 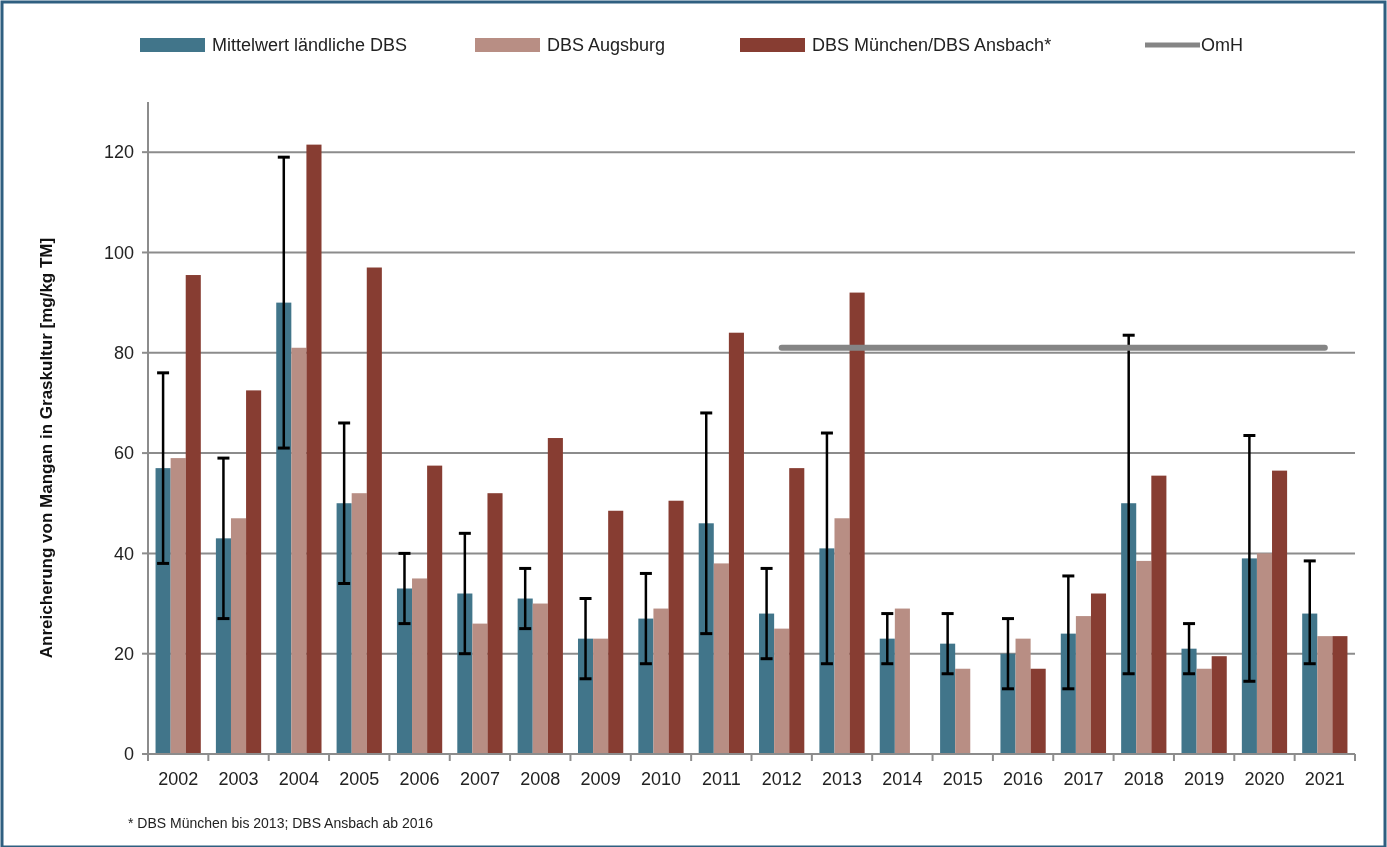 What do you see at coordinates (281, 823) in the screenshot?
I see `text: * DBS München bis 2013; DBS Ansbach ab 2016` at bounding box center [281, 823].